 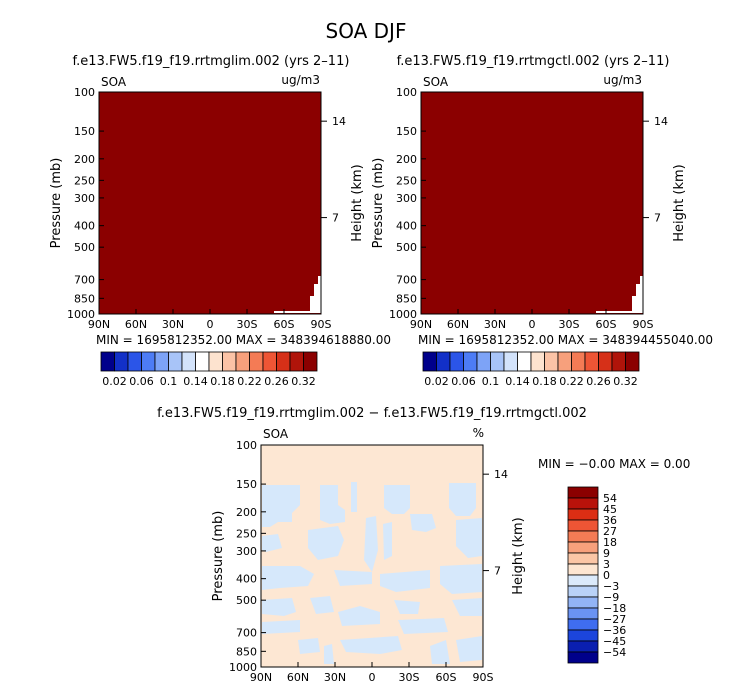 What do you see at coordinates (532, 324) in the screenshot?
I see `x-tick-label: 0` at bounding box center [532, 324].